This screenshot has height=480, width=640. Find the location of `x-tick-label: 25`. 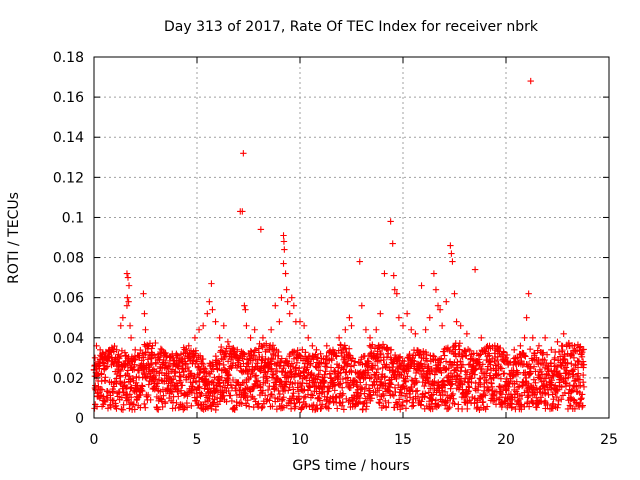

x-tick-label: 25 is located at coordinates (609, 440).